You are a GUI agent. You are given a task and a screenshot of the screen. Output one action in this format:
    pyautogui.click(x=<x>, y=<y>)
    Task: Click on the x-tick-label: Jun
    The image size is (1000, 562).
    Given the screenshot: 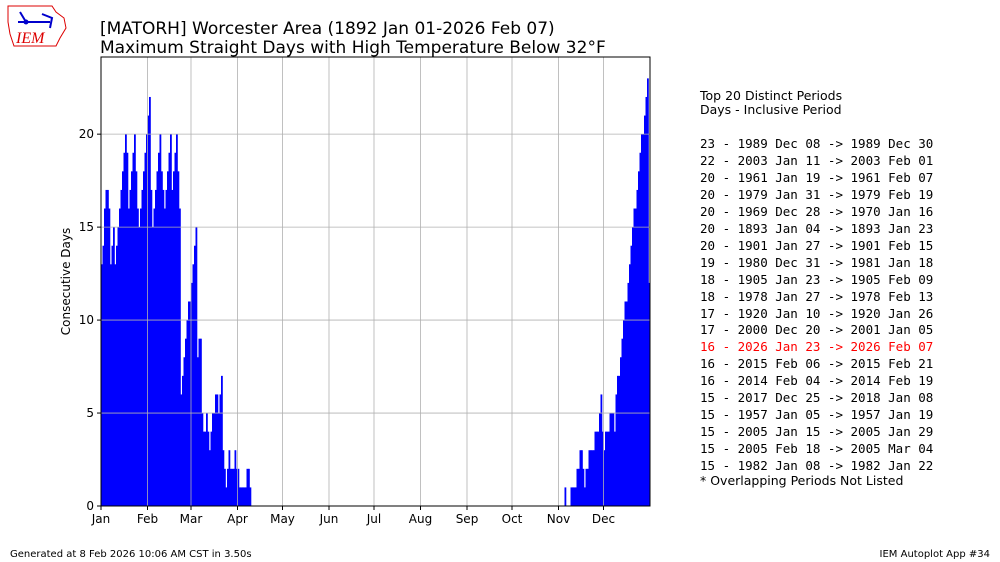 What is the action you would take?
    pyautogui.click(x=329, y=519)
    